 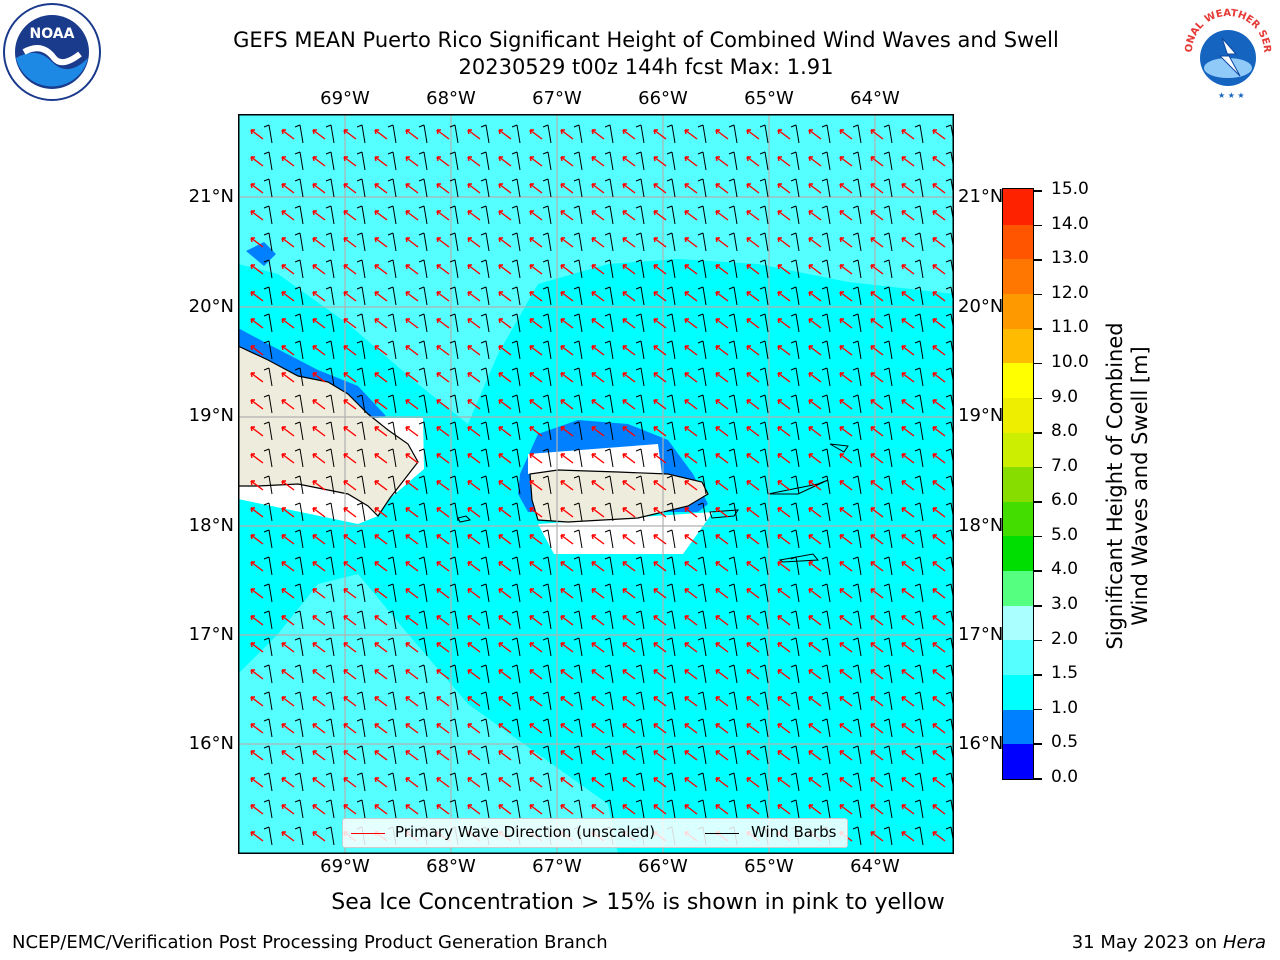 What do you see at coordinates (451, 98) in the screenshot?
I see `lon-label-top-68w: 68°W` at bounding box center [451, 98].